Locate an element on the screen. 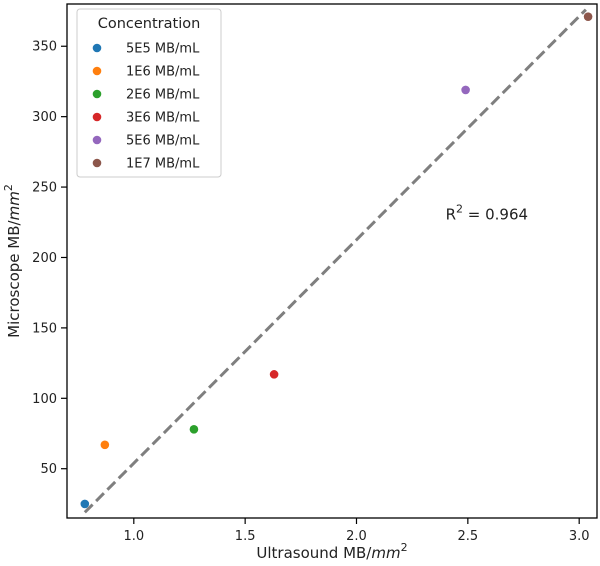 This screenshot has height=566, width=600. x-tick-label: 2.5 is located at coordinates (467, 536).